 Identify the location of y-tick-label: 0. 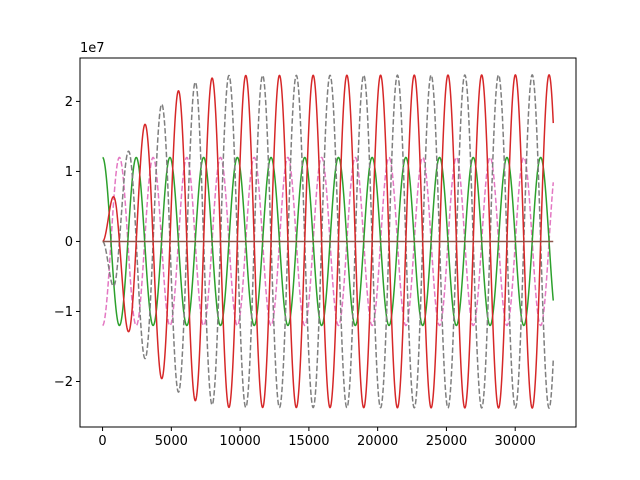
(69, 242).